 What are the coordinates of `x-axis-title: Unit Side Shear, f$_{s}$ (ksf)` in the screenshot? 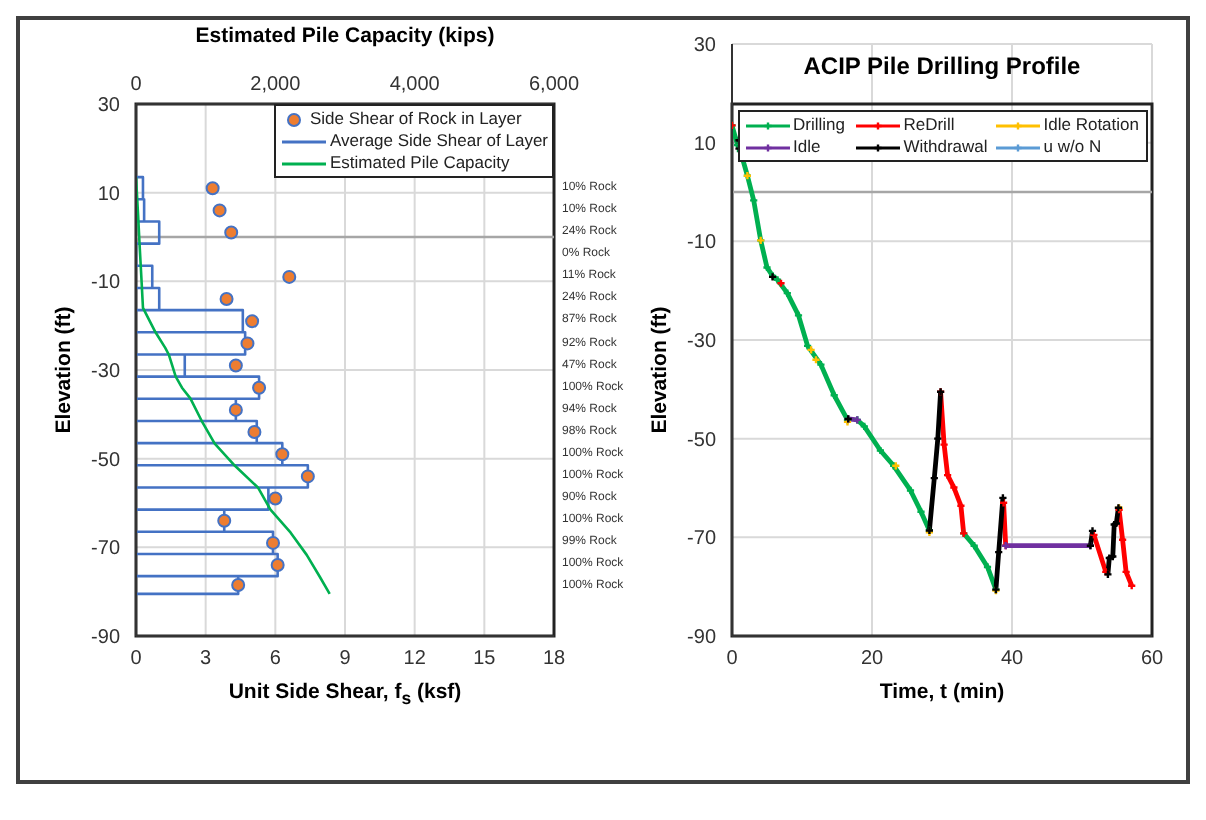 It's located at (345, 694).